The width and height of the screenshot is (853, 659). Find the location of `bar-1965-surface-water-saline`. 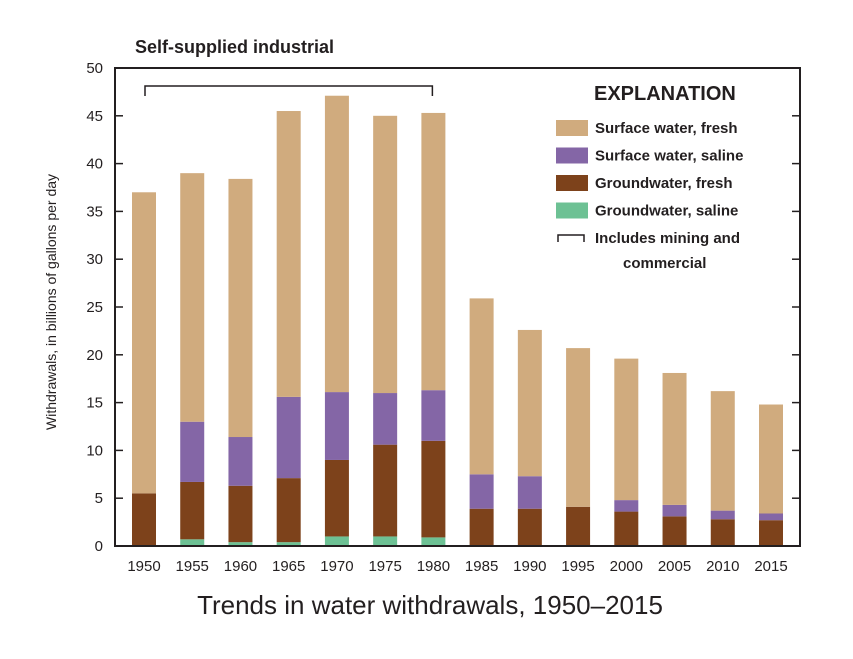

bar-1965-surface-water-saline is located at coordinates (288, 437).